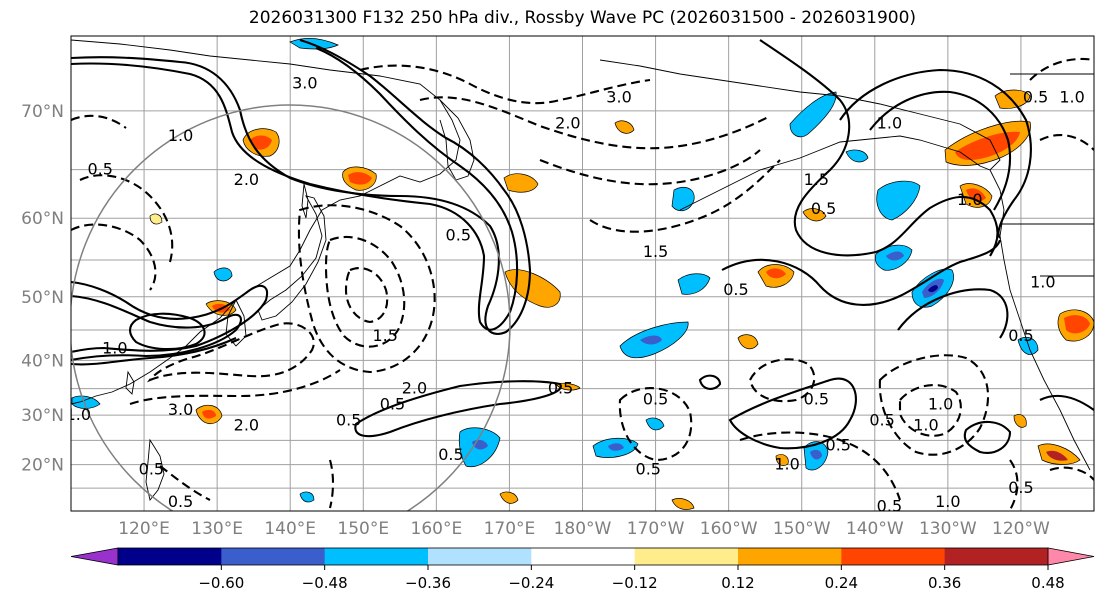 This screenshot has height=604, width=1105. I want to click on colorbar-extend-high, so click(1071, 556).